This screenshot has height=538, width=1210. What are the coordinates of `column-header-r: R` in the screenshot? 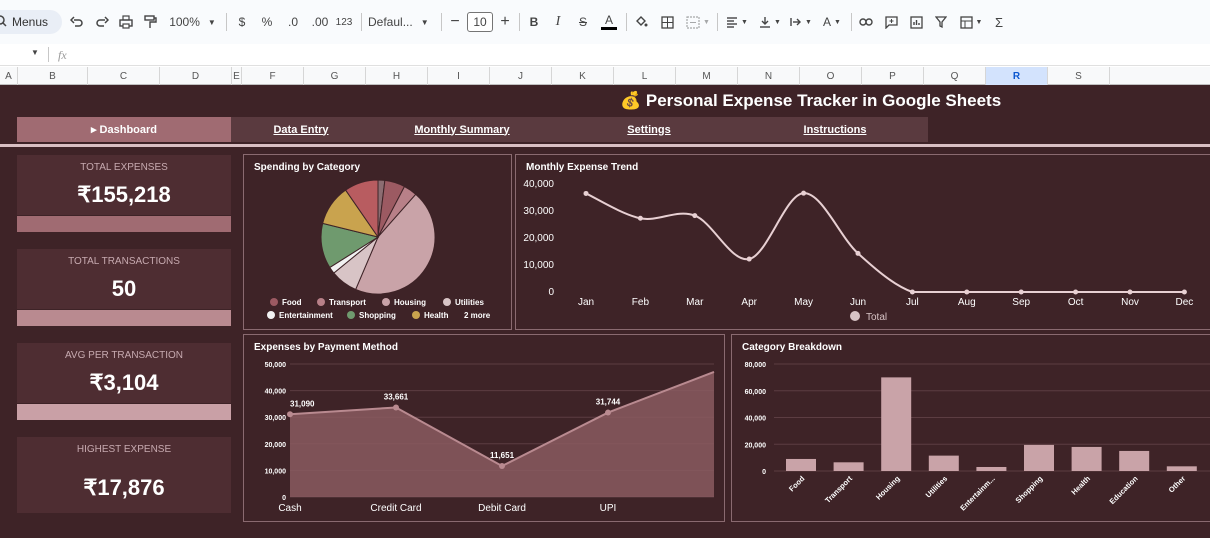 It's located at (1017, 76).